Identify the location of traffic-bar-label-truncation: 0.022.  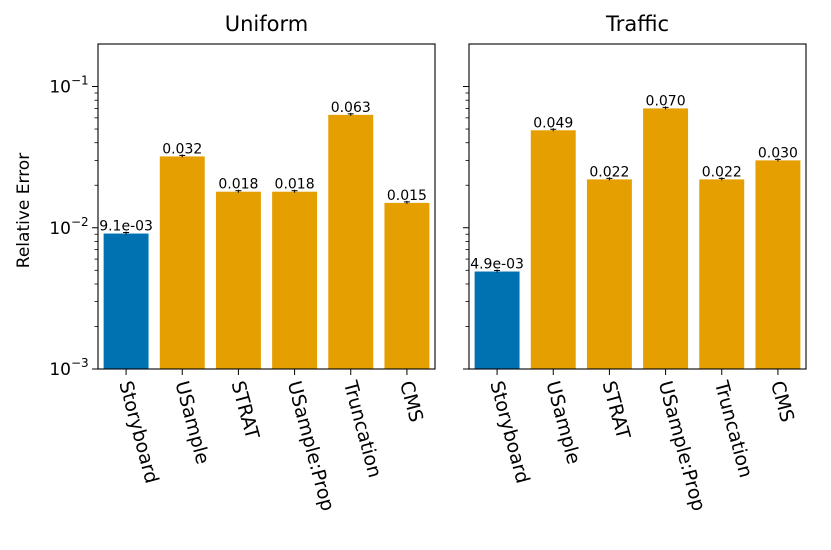
(722, 172).